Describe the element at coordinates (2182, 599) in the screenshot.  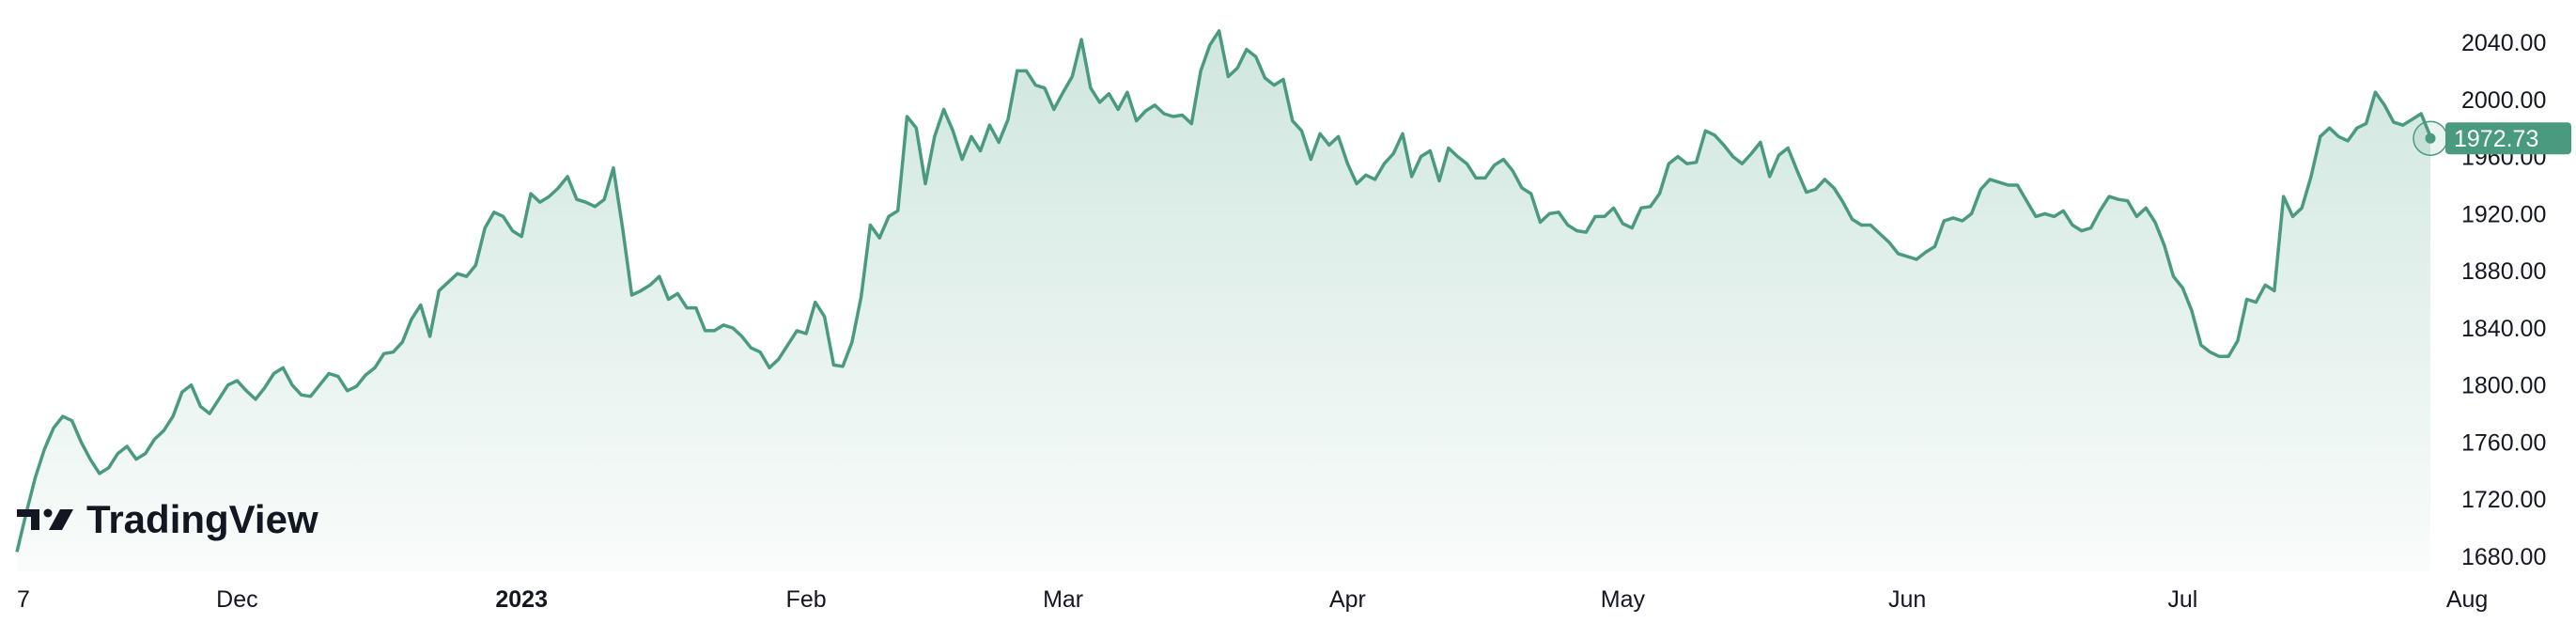
I see `x-tick-label: Jul` at that location.